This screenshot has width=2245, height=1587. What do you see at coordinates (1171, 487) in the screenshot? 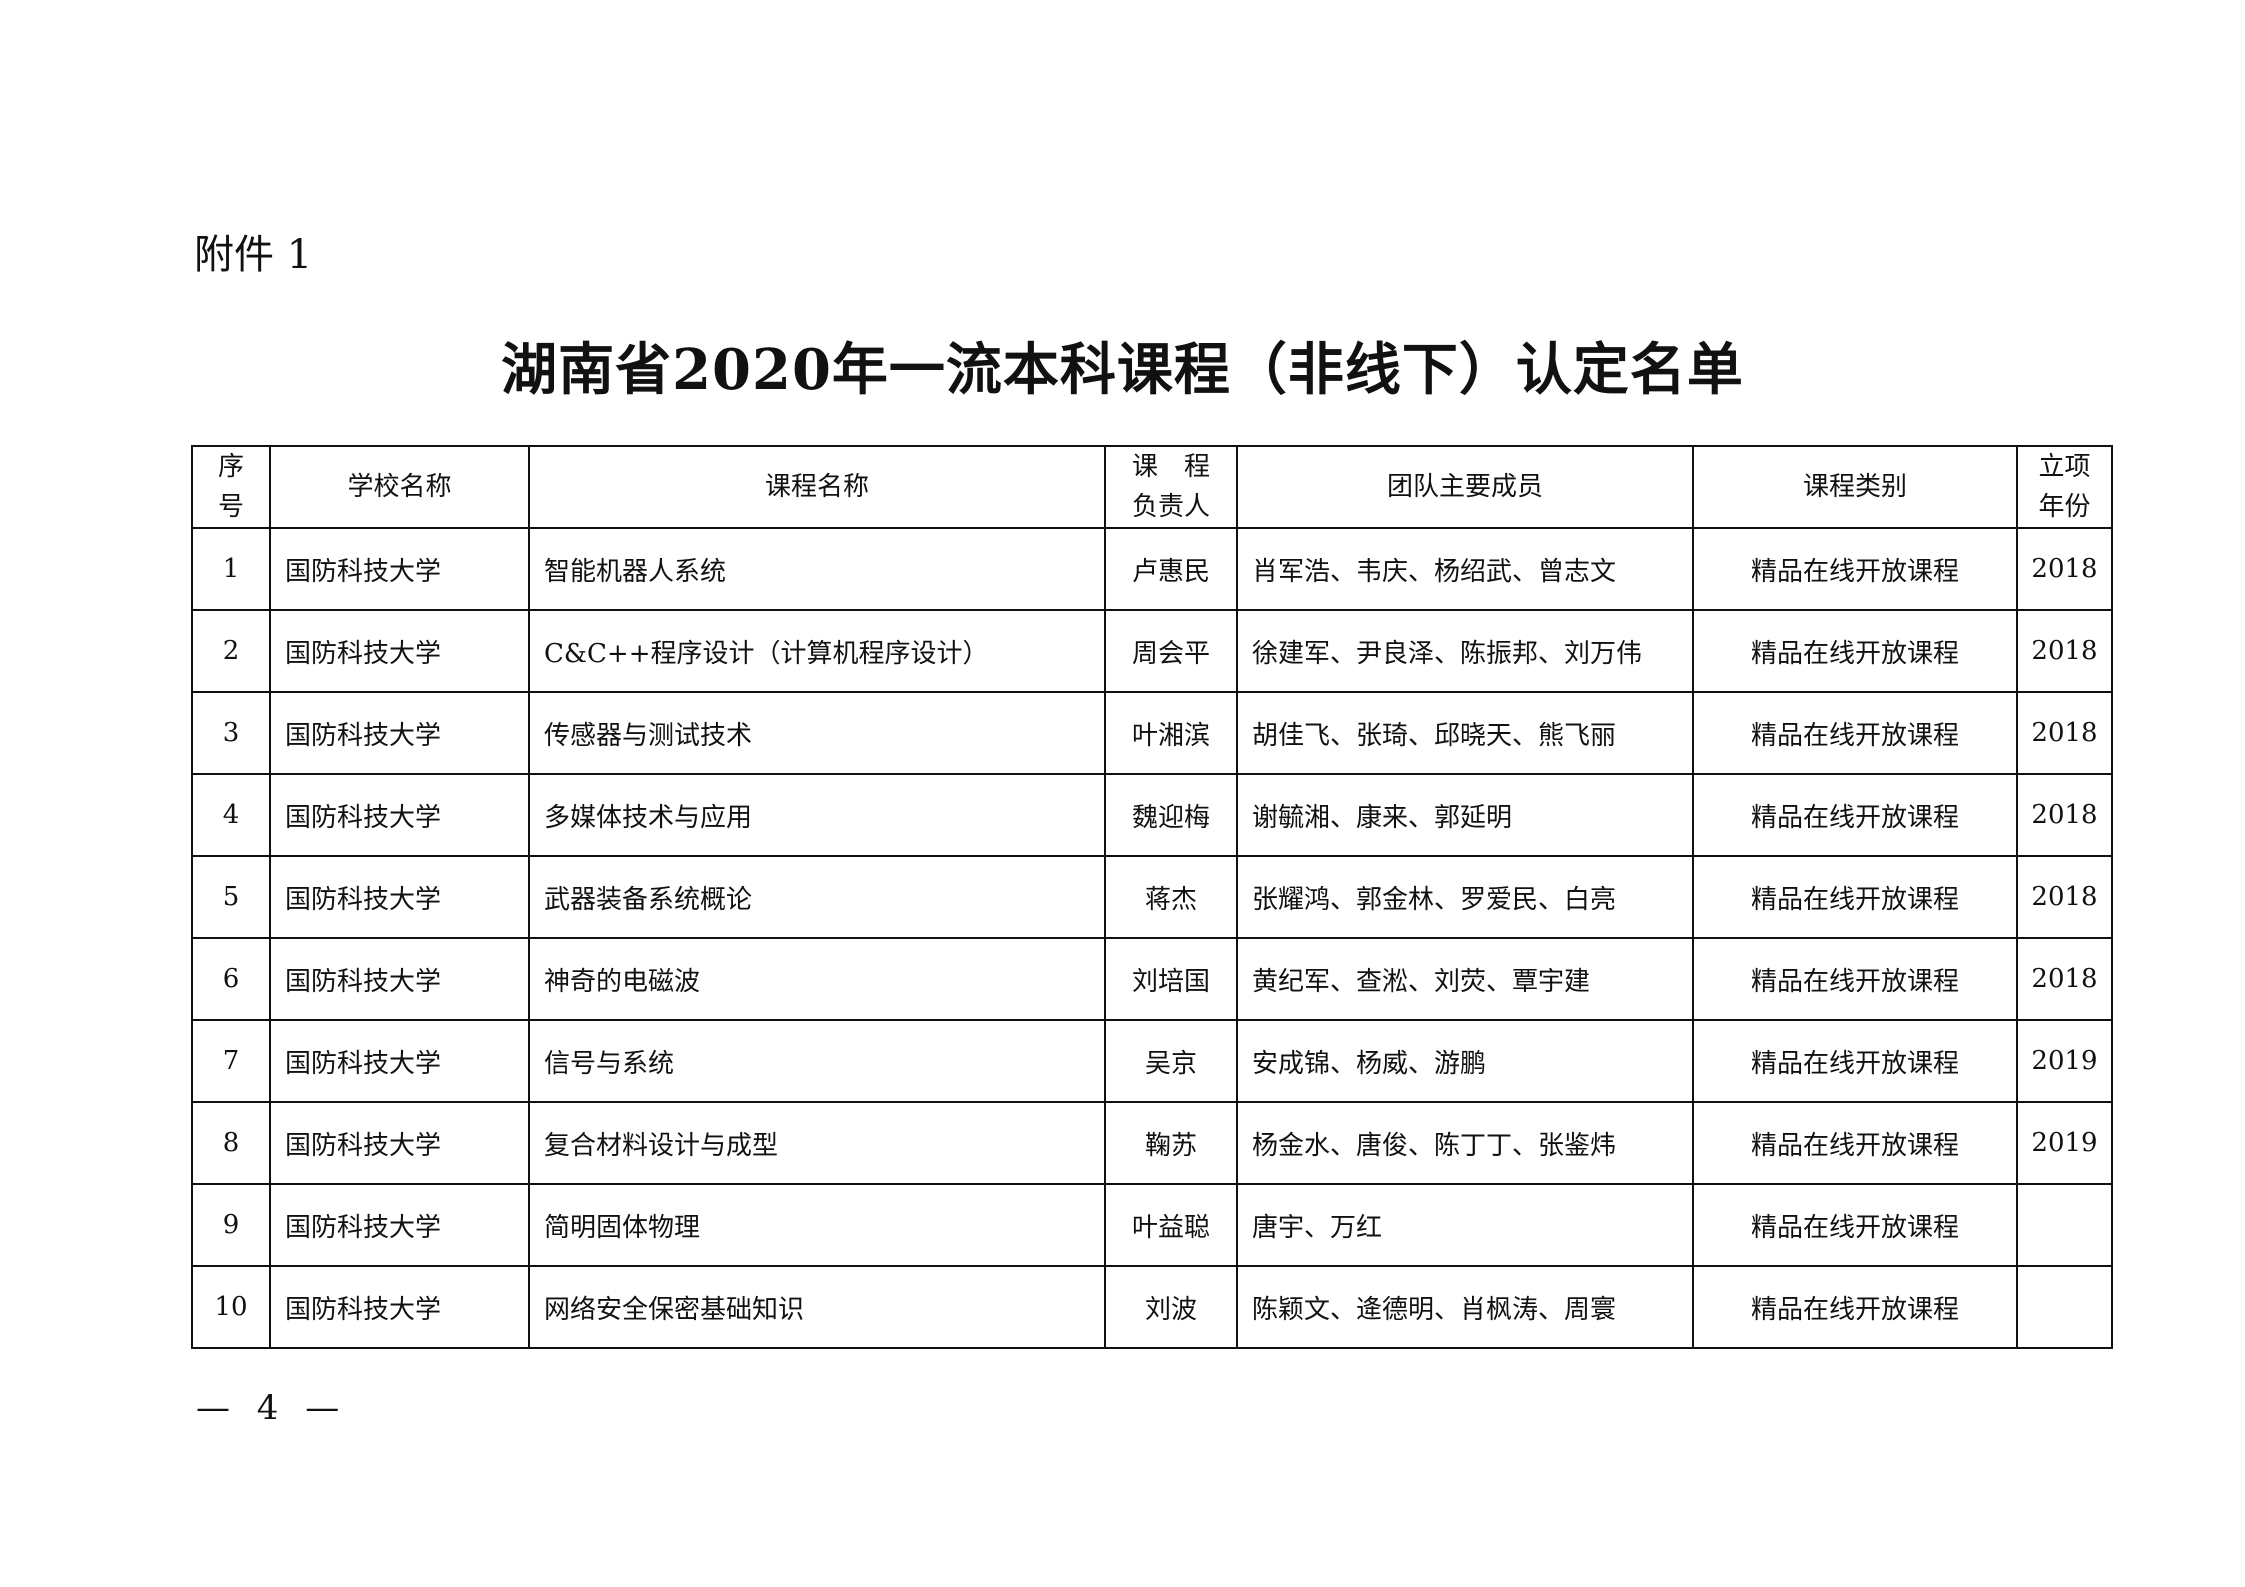
I see `header-lead: 课 程负责人` at bounding box center [1171, 487].